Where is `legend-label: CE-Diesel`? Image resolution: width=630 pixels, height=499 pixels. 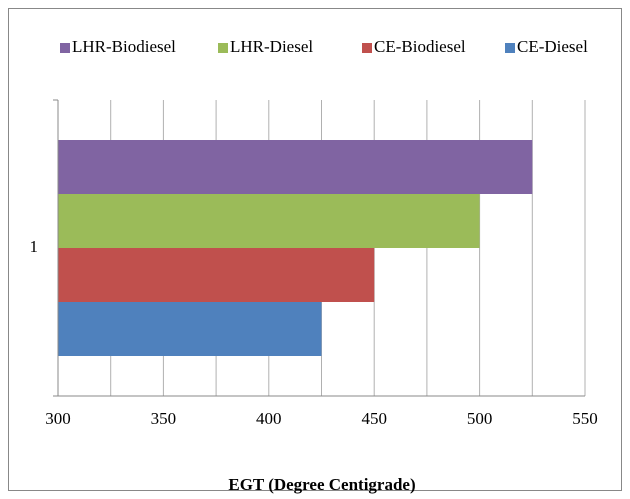 legend-label: CE-Diesel is located at coordinates (552, 46).